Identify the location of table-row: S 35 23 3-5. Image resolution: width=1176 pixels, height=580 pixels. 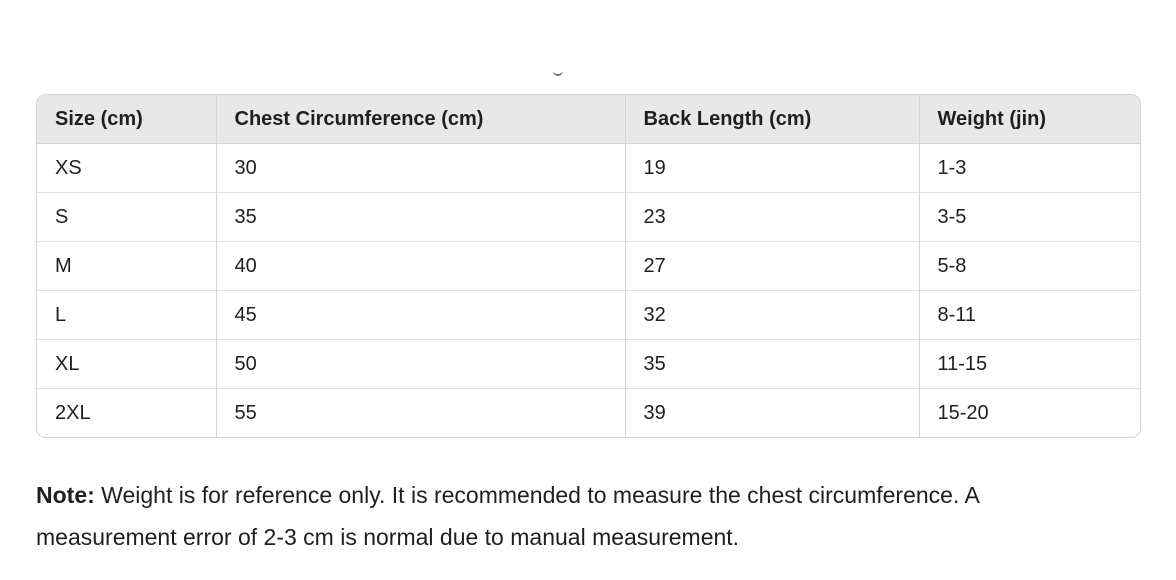
(588, 217).